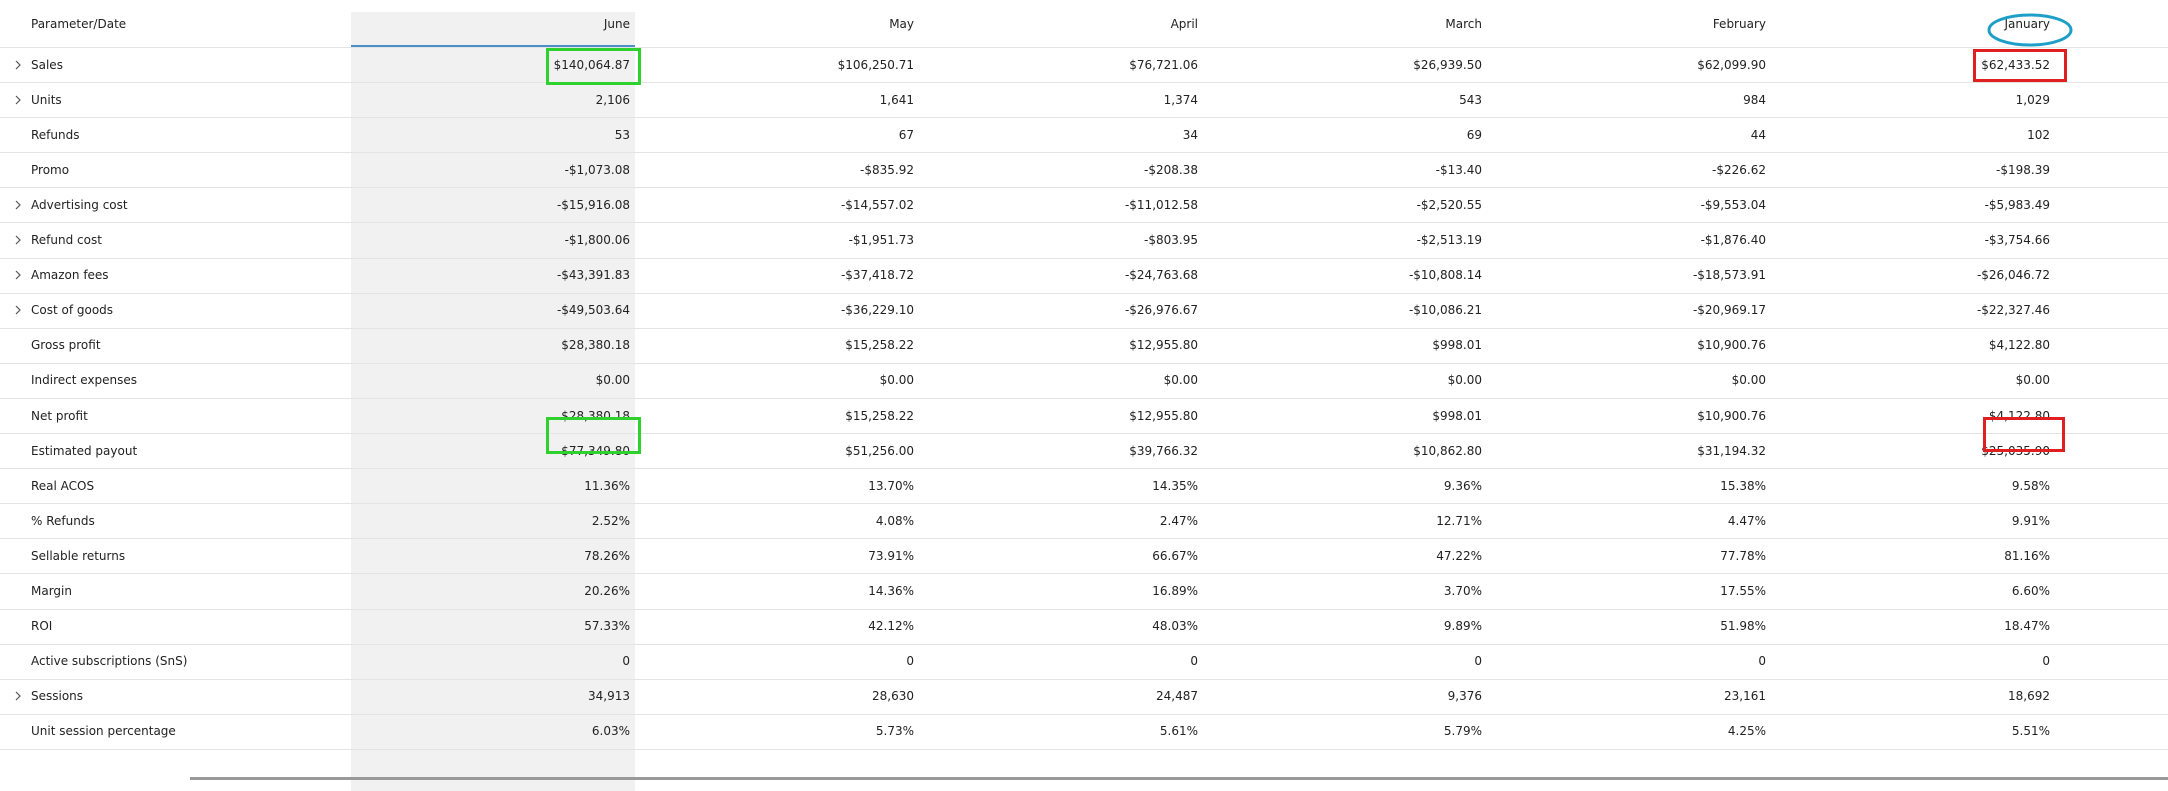 This screenshot has width=2168, height=791. What do you see at coordinates (593, 435) in the screenshot?
I see `highlight-box` at bounding box center [593, 435].